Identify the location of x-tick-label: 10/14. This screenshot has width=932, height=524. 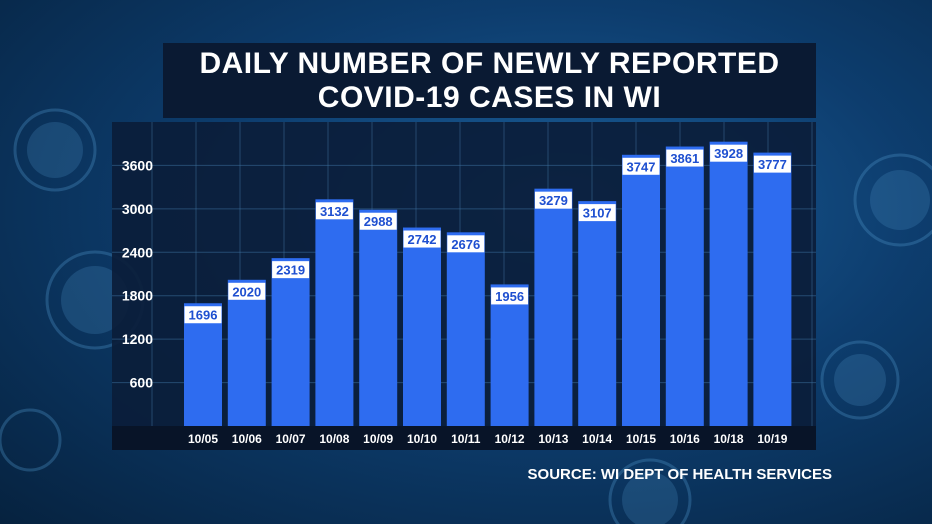
(597, 439).